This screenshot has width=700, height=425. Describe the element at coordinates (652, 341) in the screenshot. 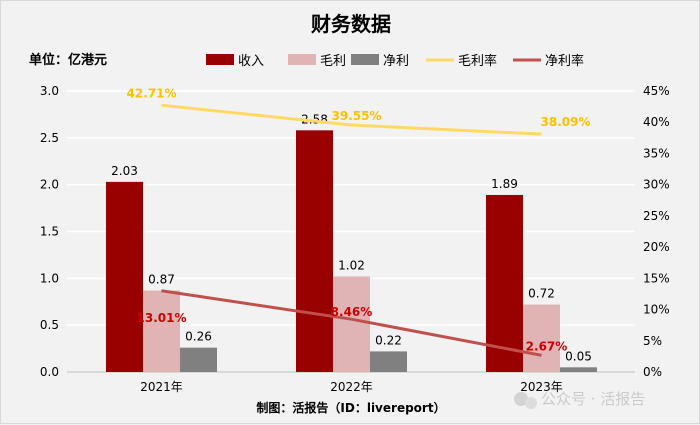

I see `y-right-tick-label: 5%` at that location.